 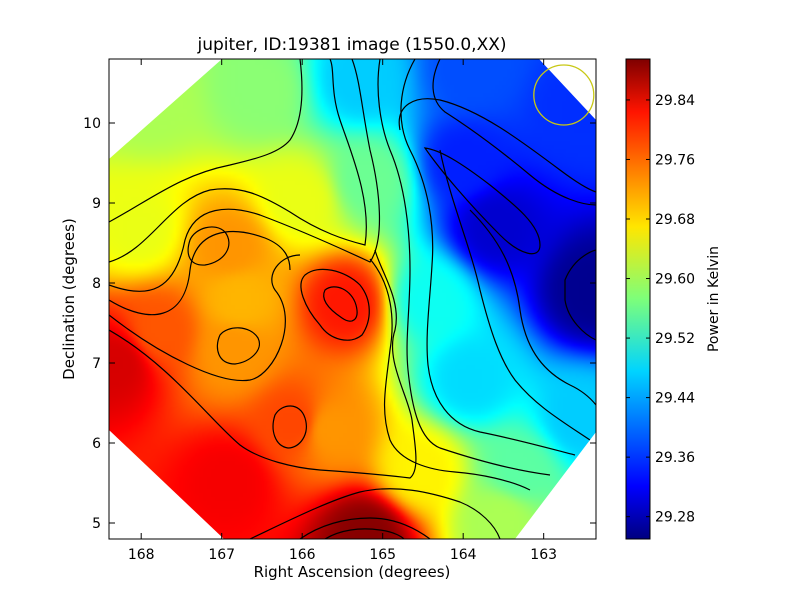 What do you see at coordinates (96, 284) in the screenshot?
I see `y-tick-label: 8` at bounding box center [96, 284].